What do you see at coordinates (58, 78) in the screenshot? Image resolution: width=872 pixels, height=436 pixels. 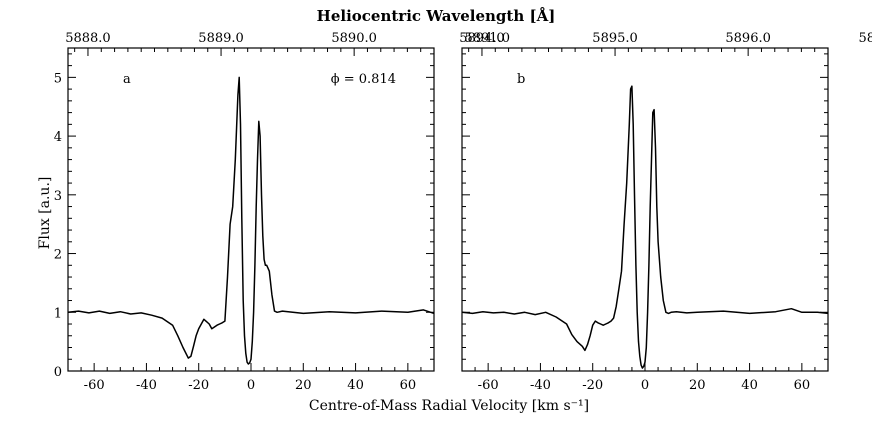 I see `panel-a-y-tick-label: 5` at bounding box center [58, 78].